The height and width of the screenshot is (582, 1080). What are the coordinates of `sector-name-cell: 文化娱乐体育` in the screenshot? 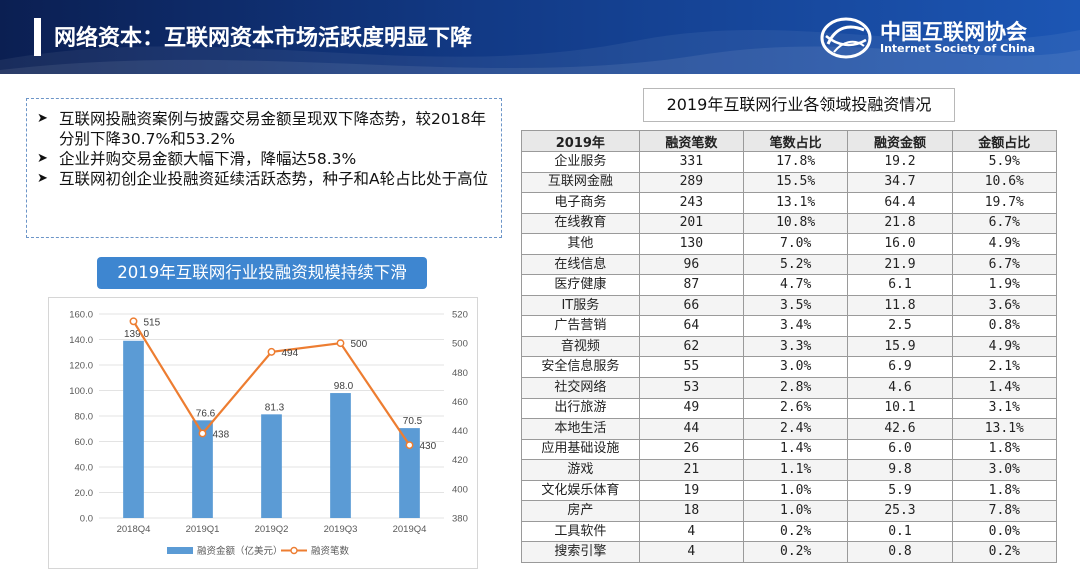 It's located at (580, 490).